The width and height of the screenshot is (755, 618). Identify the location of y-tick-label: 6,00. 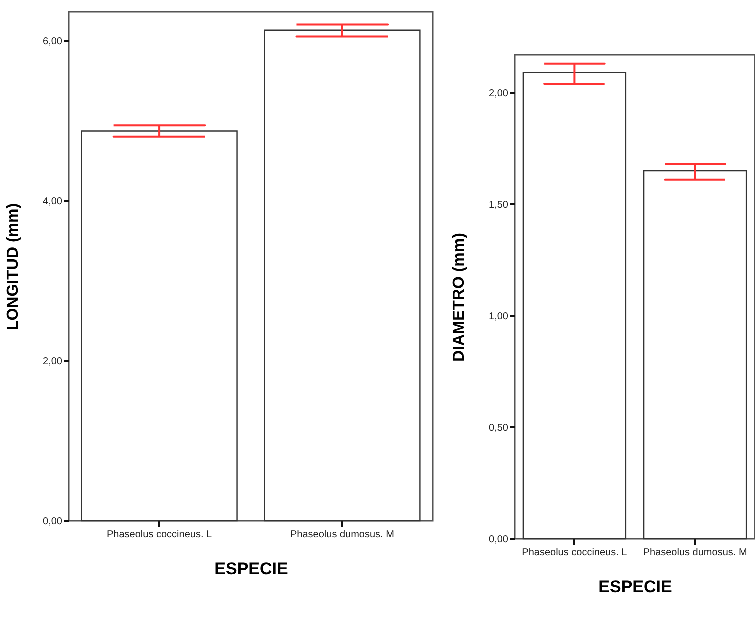
(53, 42).